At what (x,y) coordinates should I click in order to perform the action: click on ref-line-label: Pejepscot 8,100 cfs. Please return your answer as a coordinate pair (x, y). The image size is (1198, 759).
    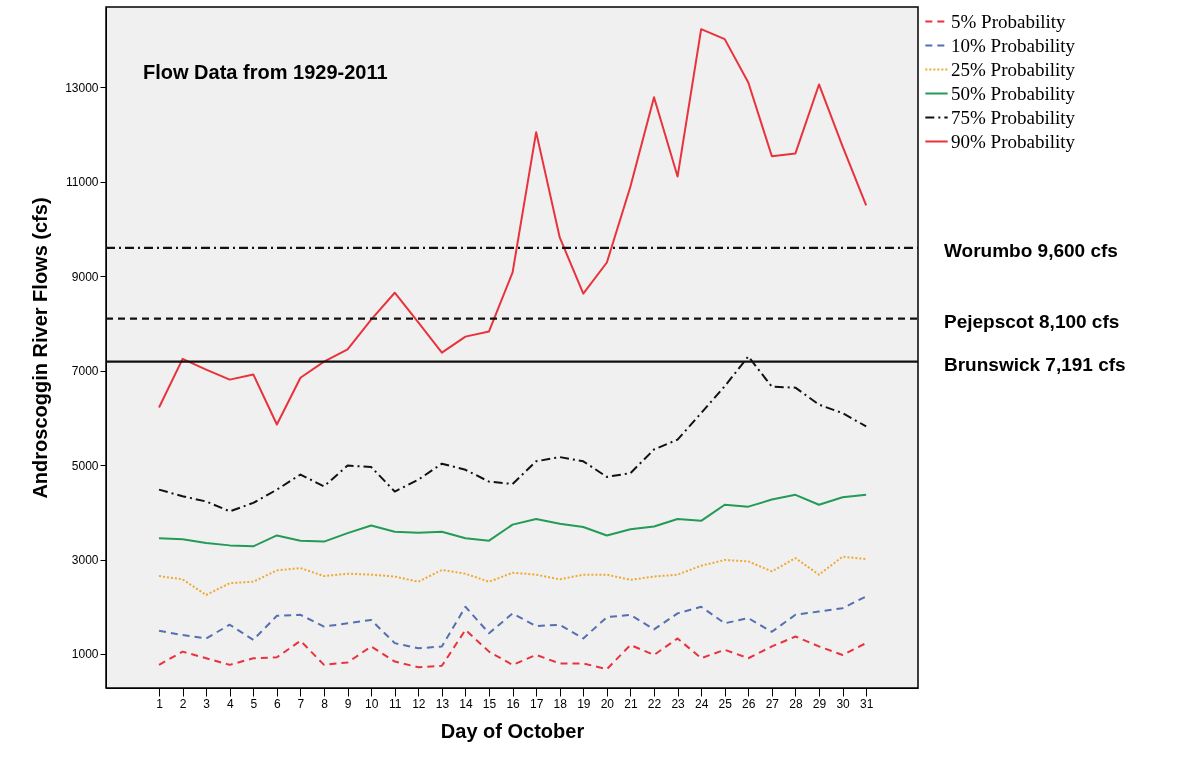
    Looking at the image, I should click on (1032, 321).